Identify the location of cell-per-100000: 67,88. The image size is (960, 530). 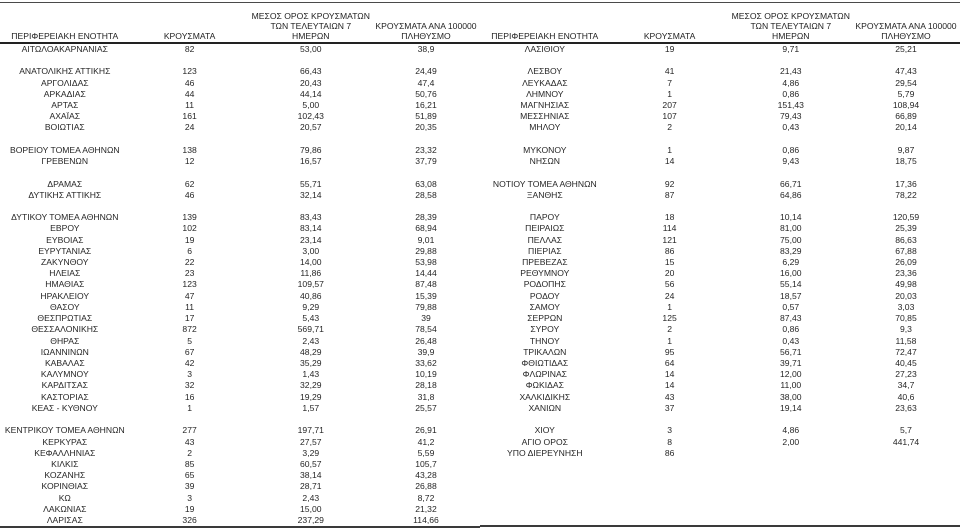
(906, 250).